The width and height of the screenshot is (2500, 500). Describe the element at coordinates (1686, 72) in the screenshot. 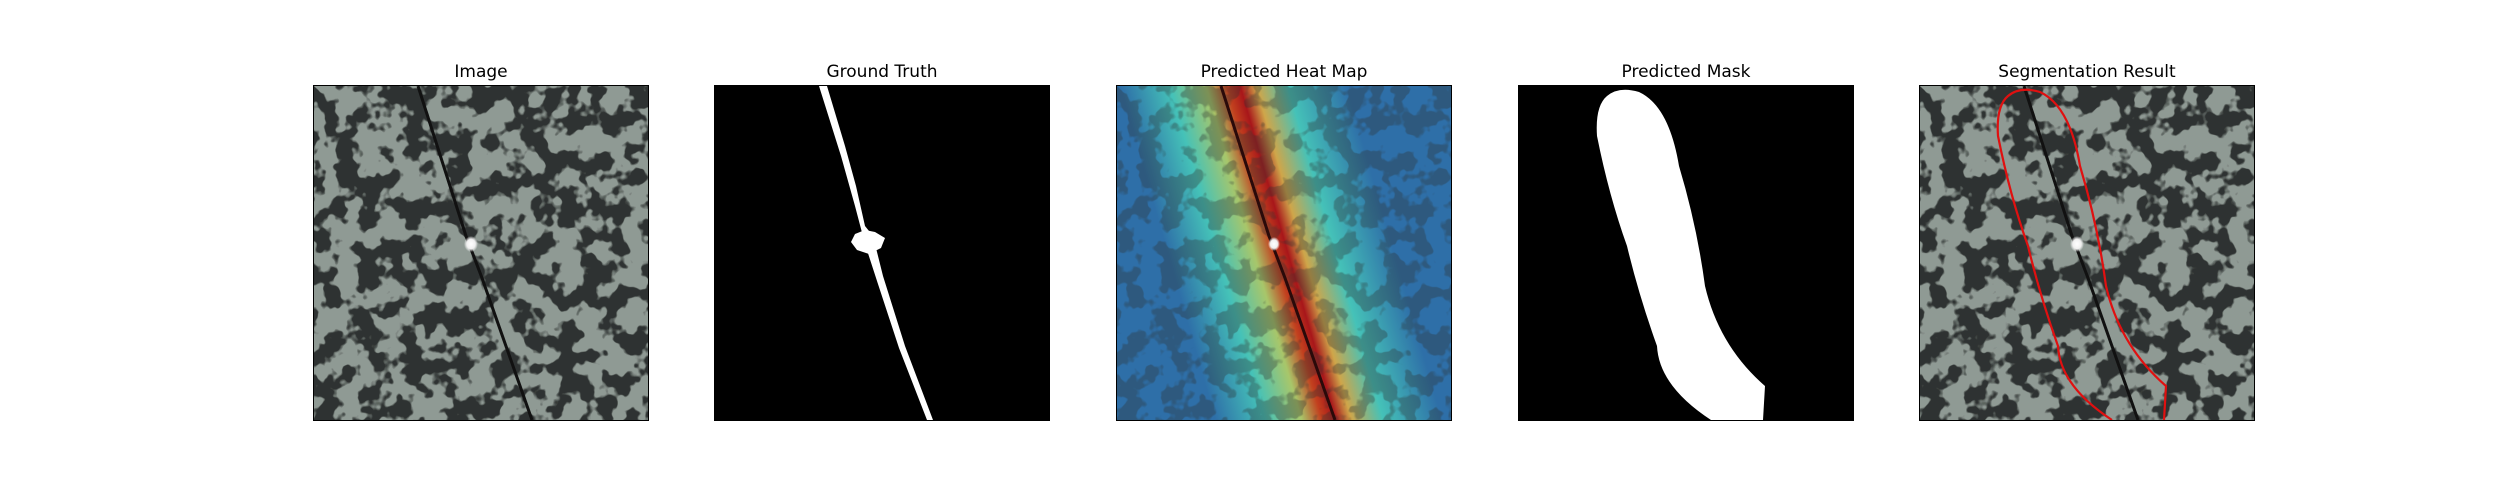

I see `panel-title: Predicted Mask` at that location.